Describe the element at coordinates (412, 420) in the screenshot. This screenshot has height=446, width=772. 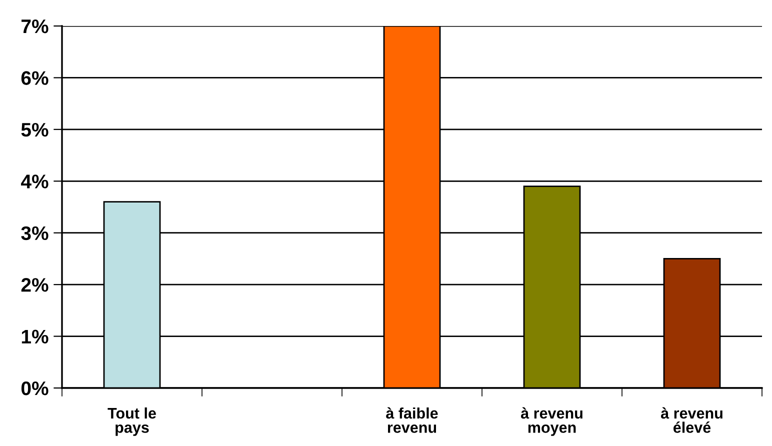
I see `x-tick-label: à faible revenu` at that location.